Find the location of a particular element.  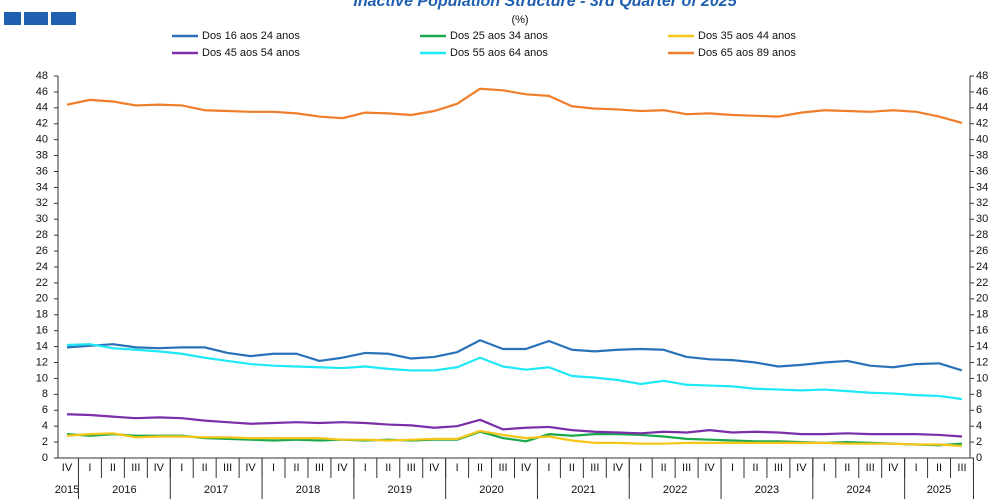

legend-label: Dos 16 aos 24 anos is located at coordinates (251, 36).